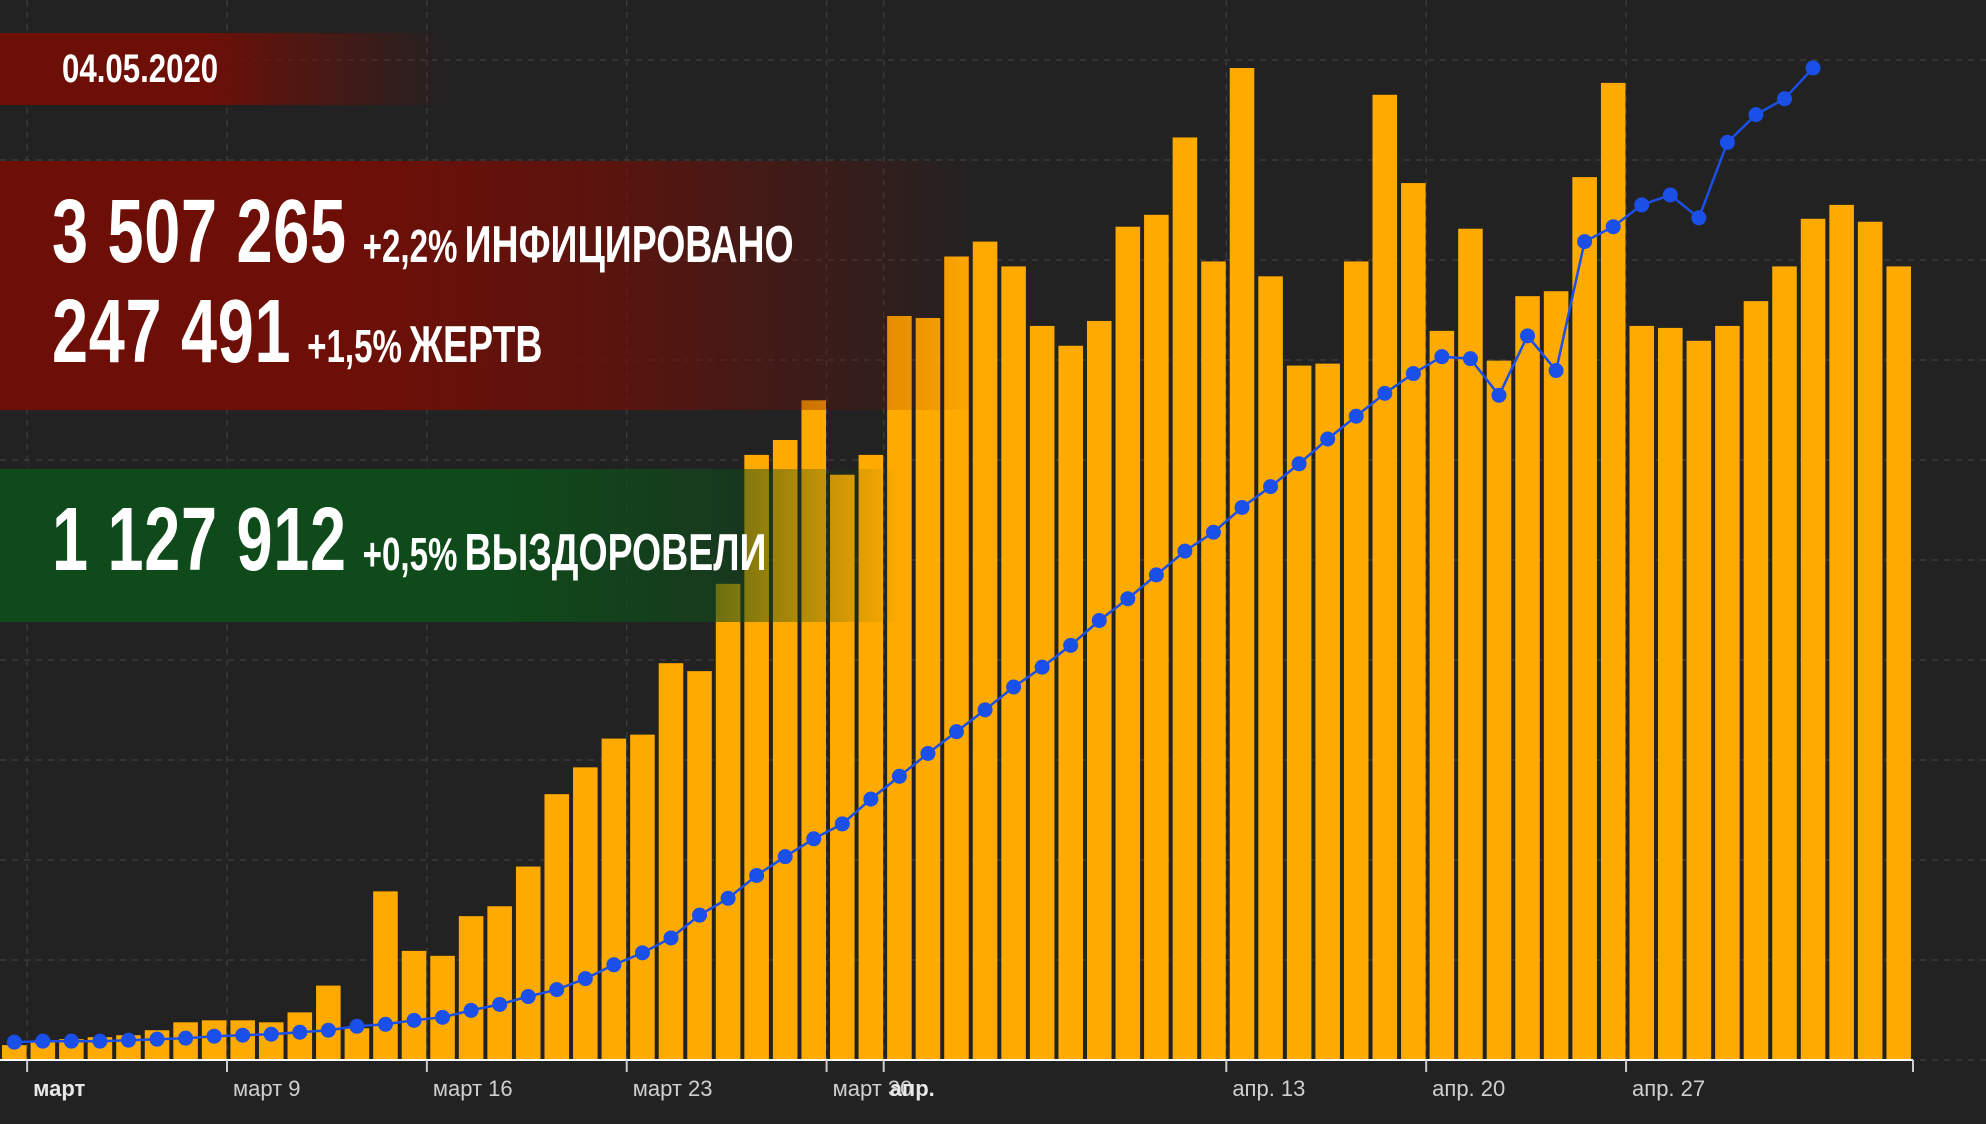 The height and width of the screenshot is (1124, 1986). I want to click on infected-row: 3 507 265 +2,2% ИНФИЦИРОВАНО, so click(423, 232).